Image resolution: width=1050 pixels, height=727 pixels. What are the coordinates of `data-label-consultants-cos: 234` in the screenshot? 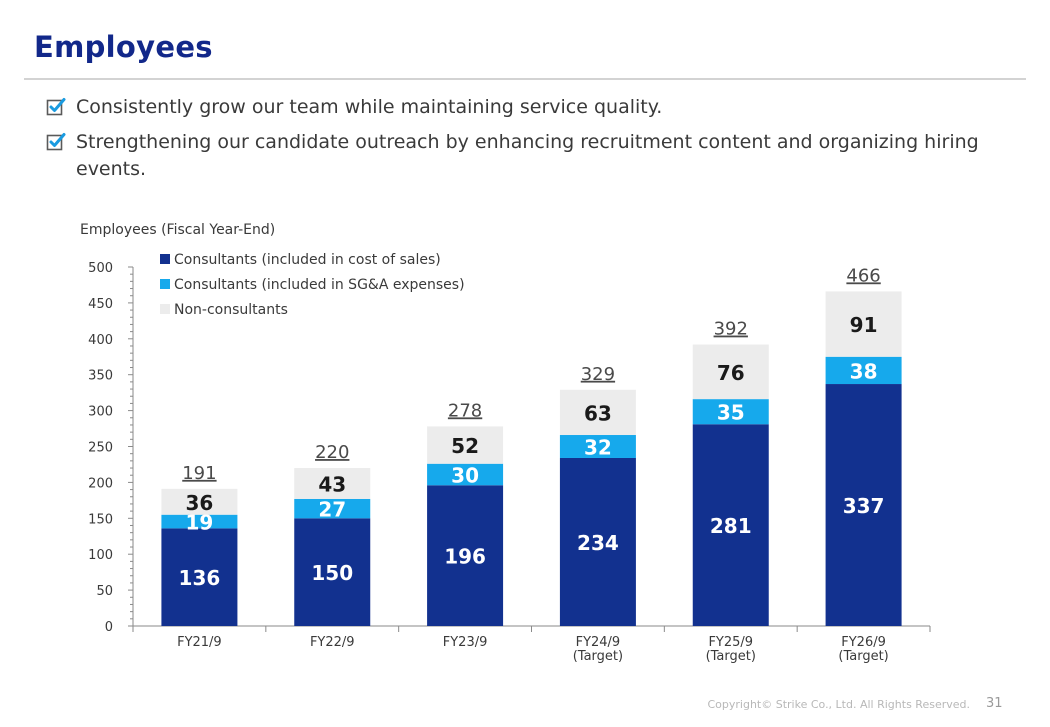 It's located at (598, 543).